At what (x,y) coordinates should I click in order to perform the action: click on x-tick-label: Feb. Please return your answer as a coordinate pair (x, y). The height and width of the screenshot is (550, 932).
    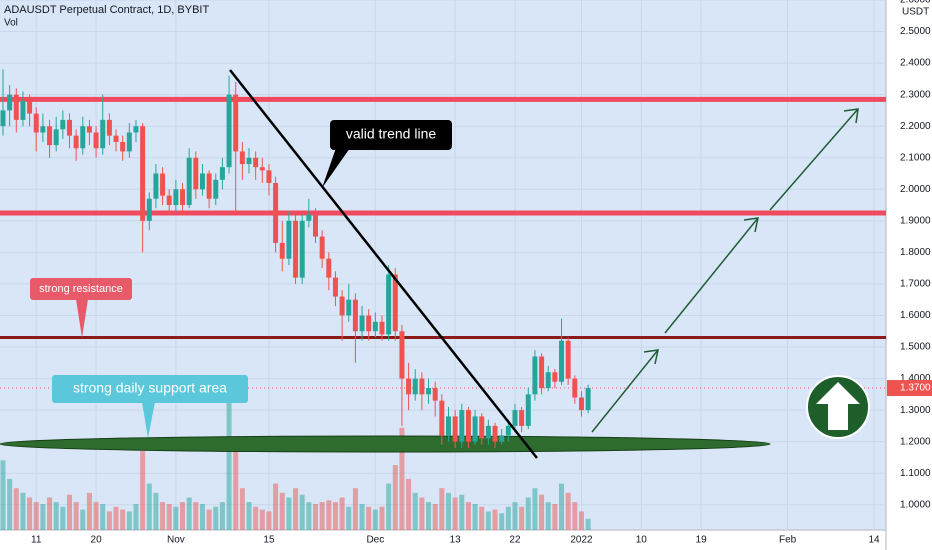
    Looking at the image, I should click on (788, 540).